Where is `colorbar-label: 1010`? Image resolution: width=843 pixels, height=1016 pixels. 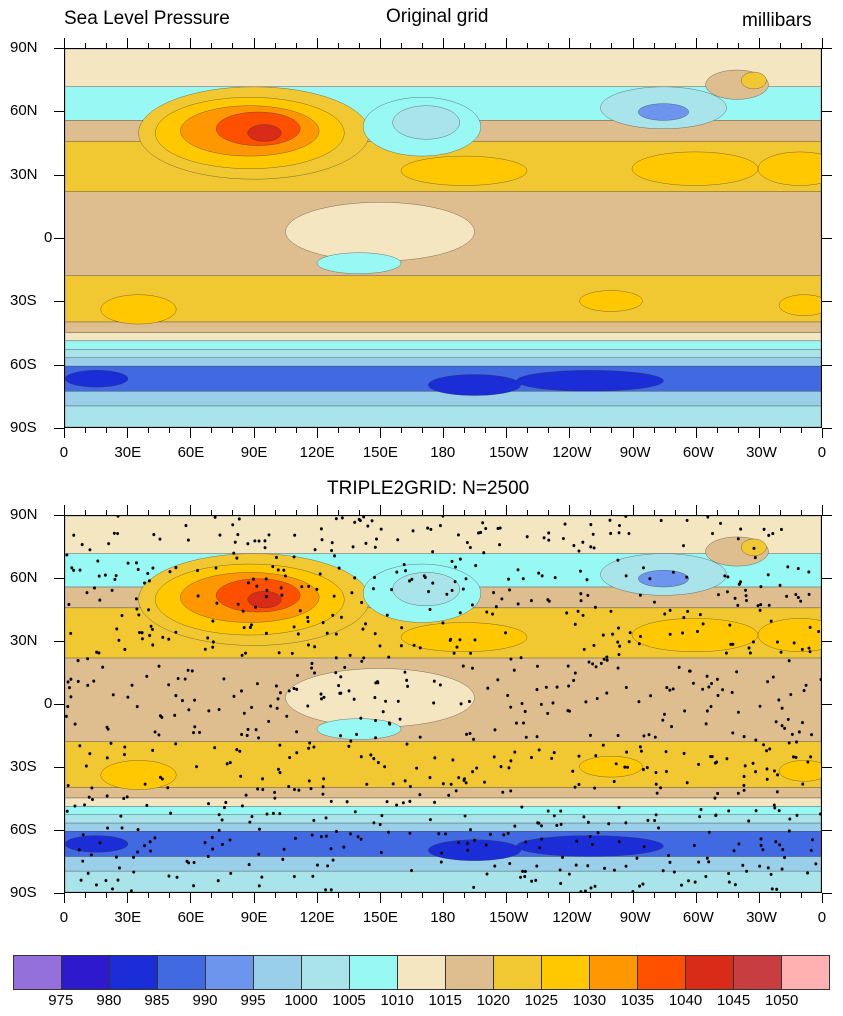
colorbar-label: 1010 is located at coordinates (397, 1000).